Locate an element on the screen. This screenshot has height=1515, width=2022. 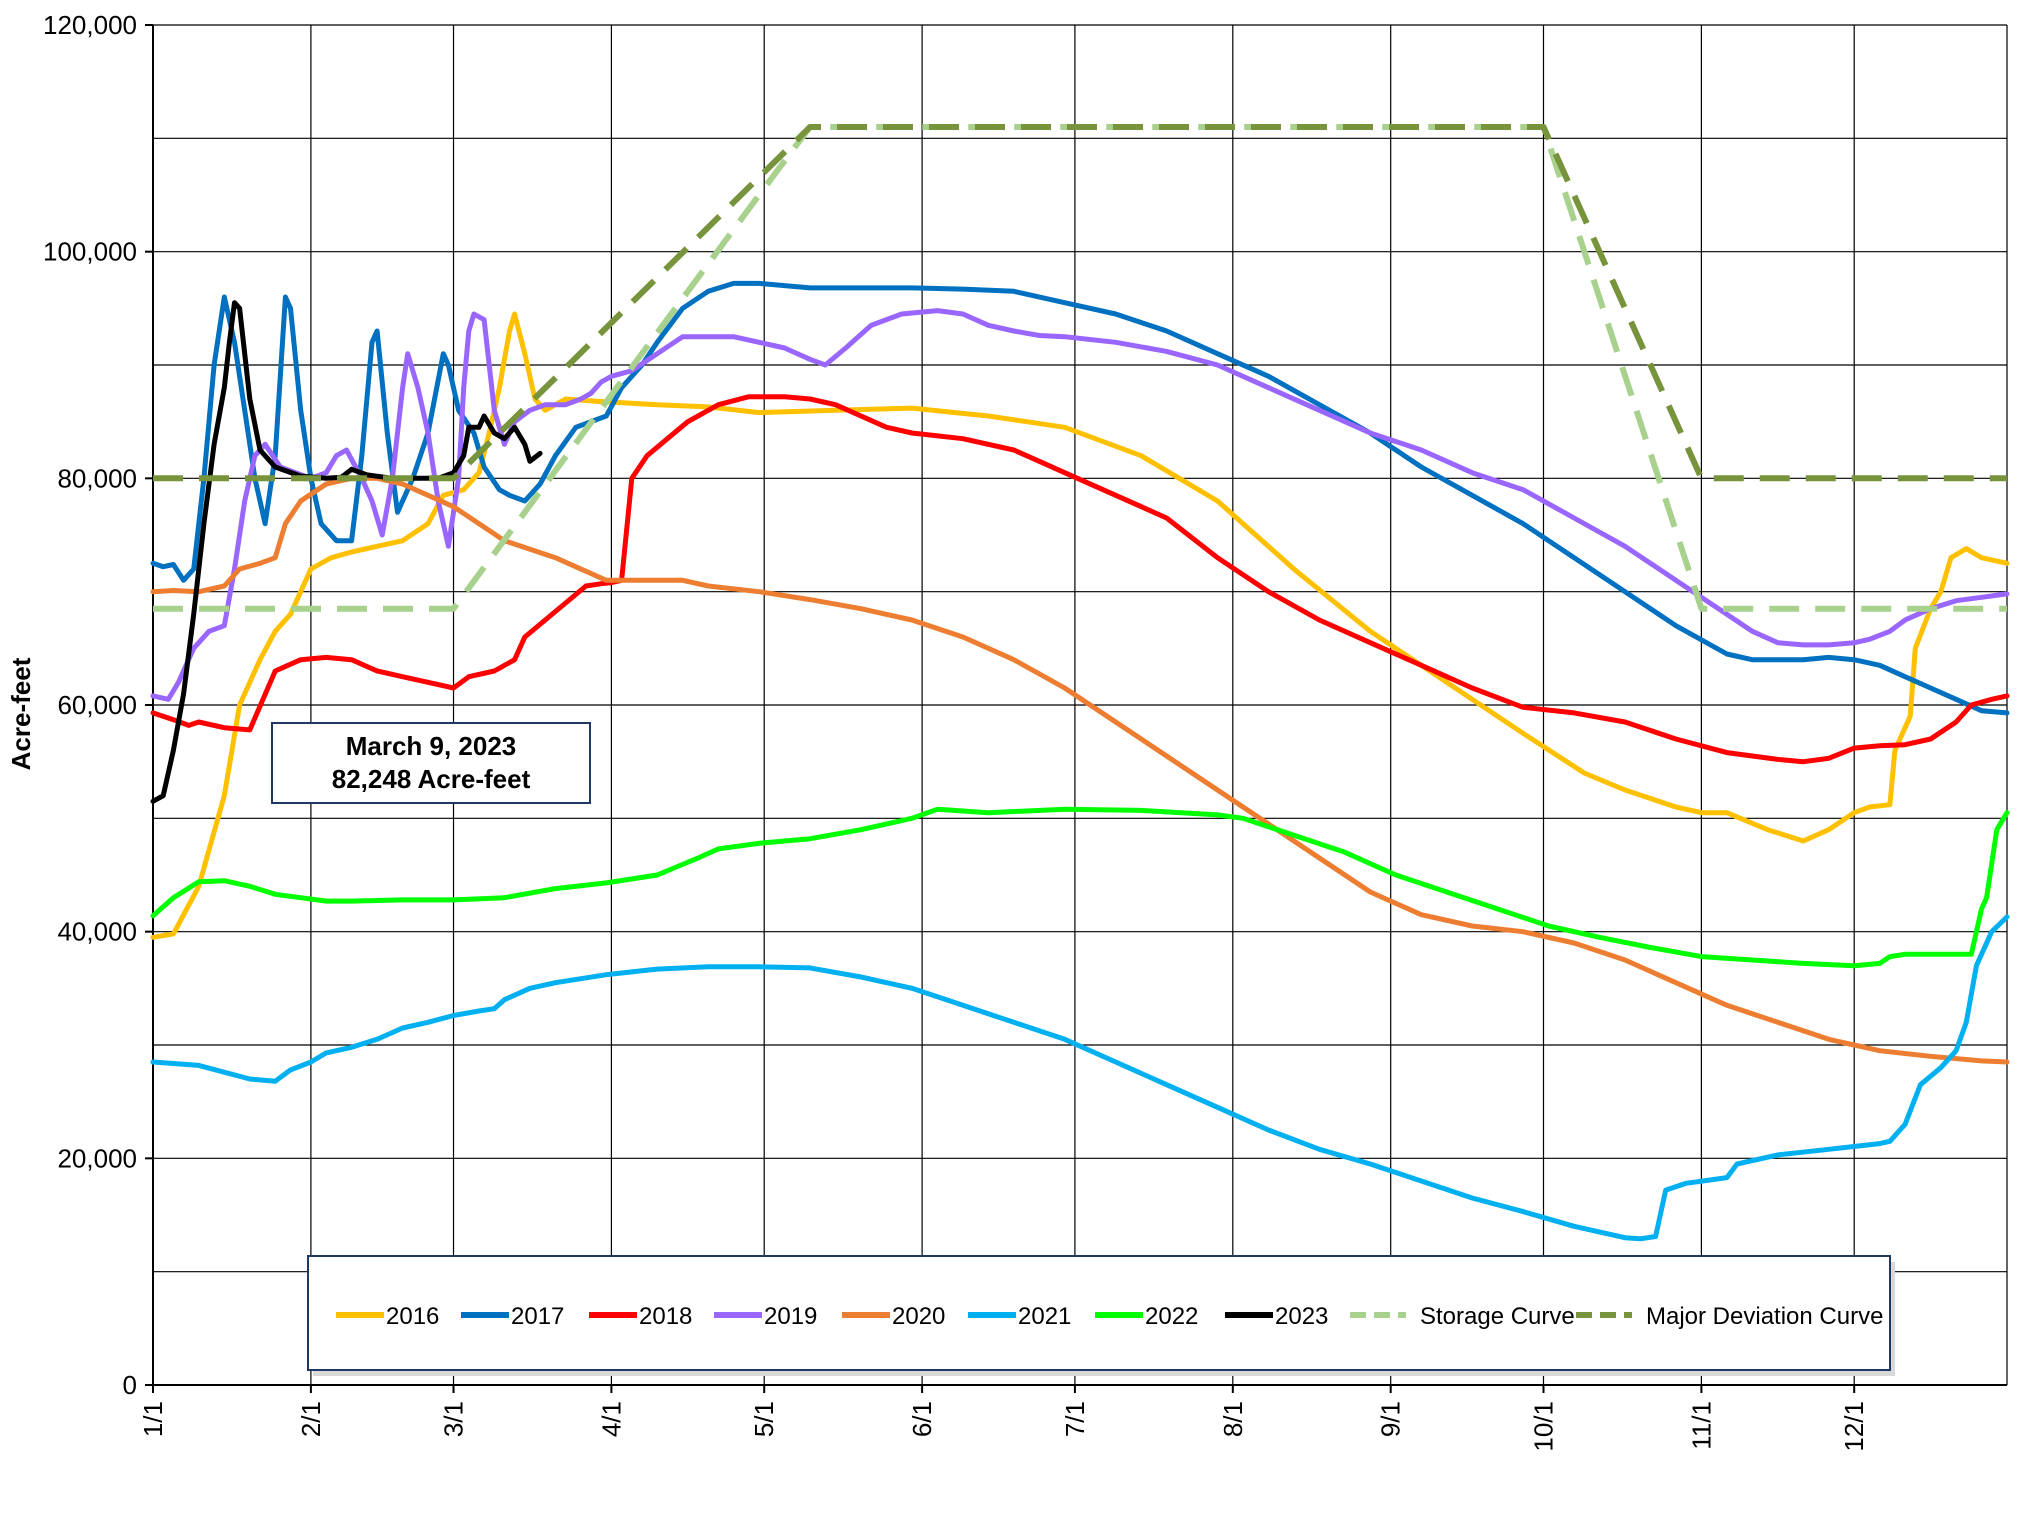
x-tick-label: 9/1 is located at coordinates (1391, 1419).